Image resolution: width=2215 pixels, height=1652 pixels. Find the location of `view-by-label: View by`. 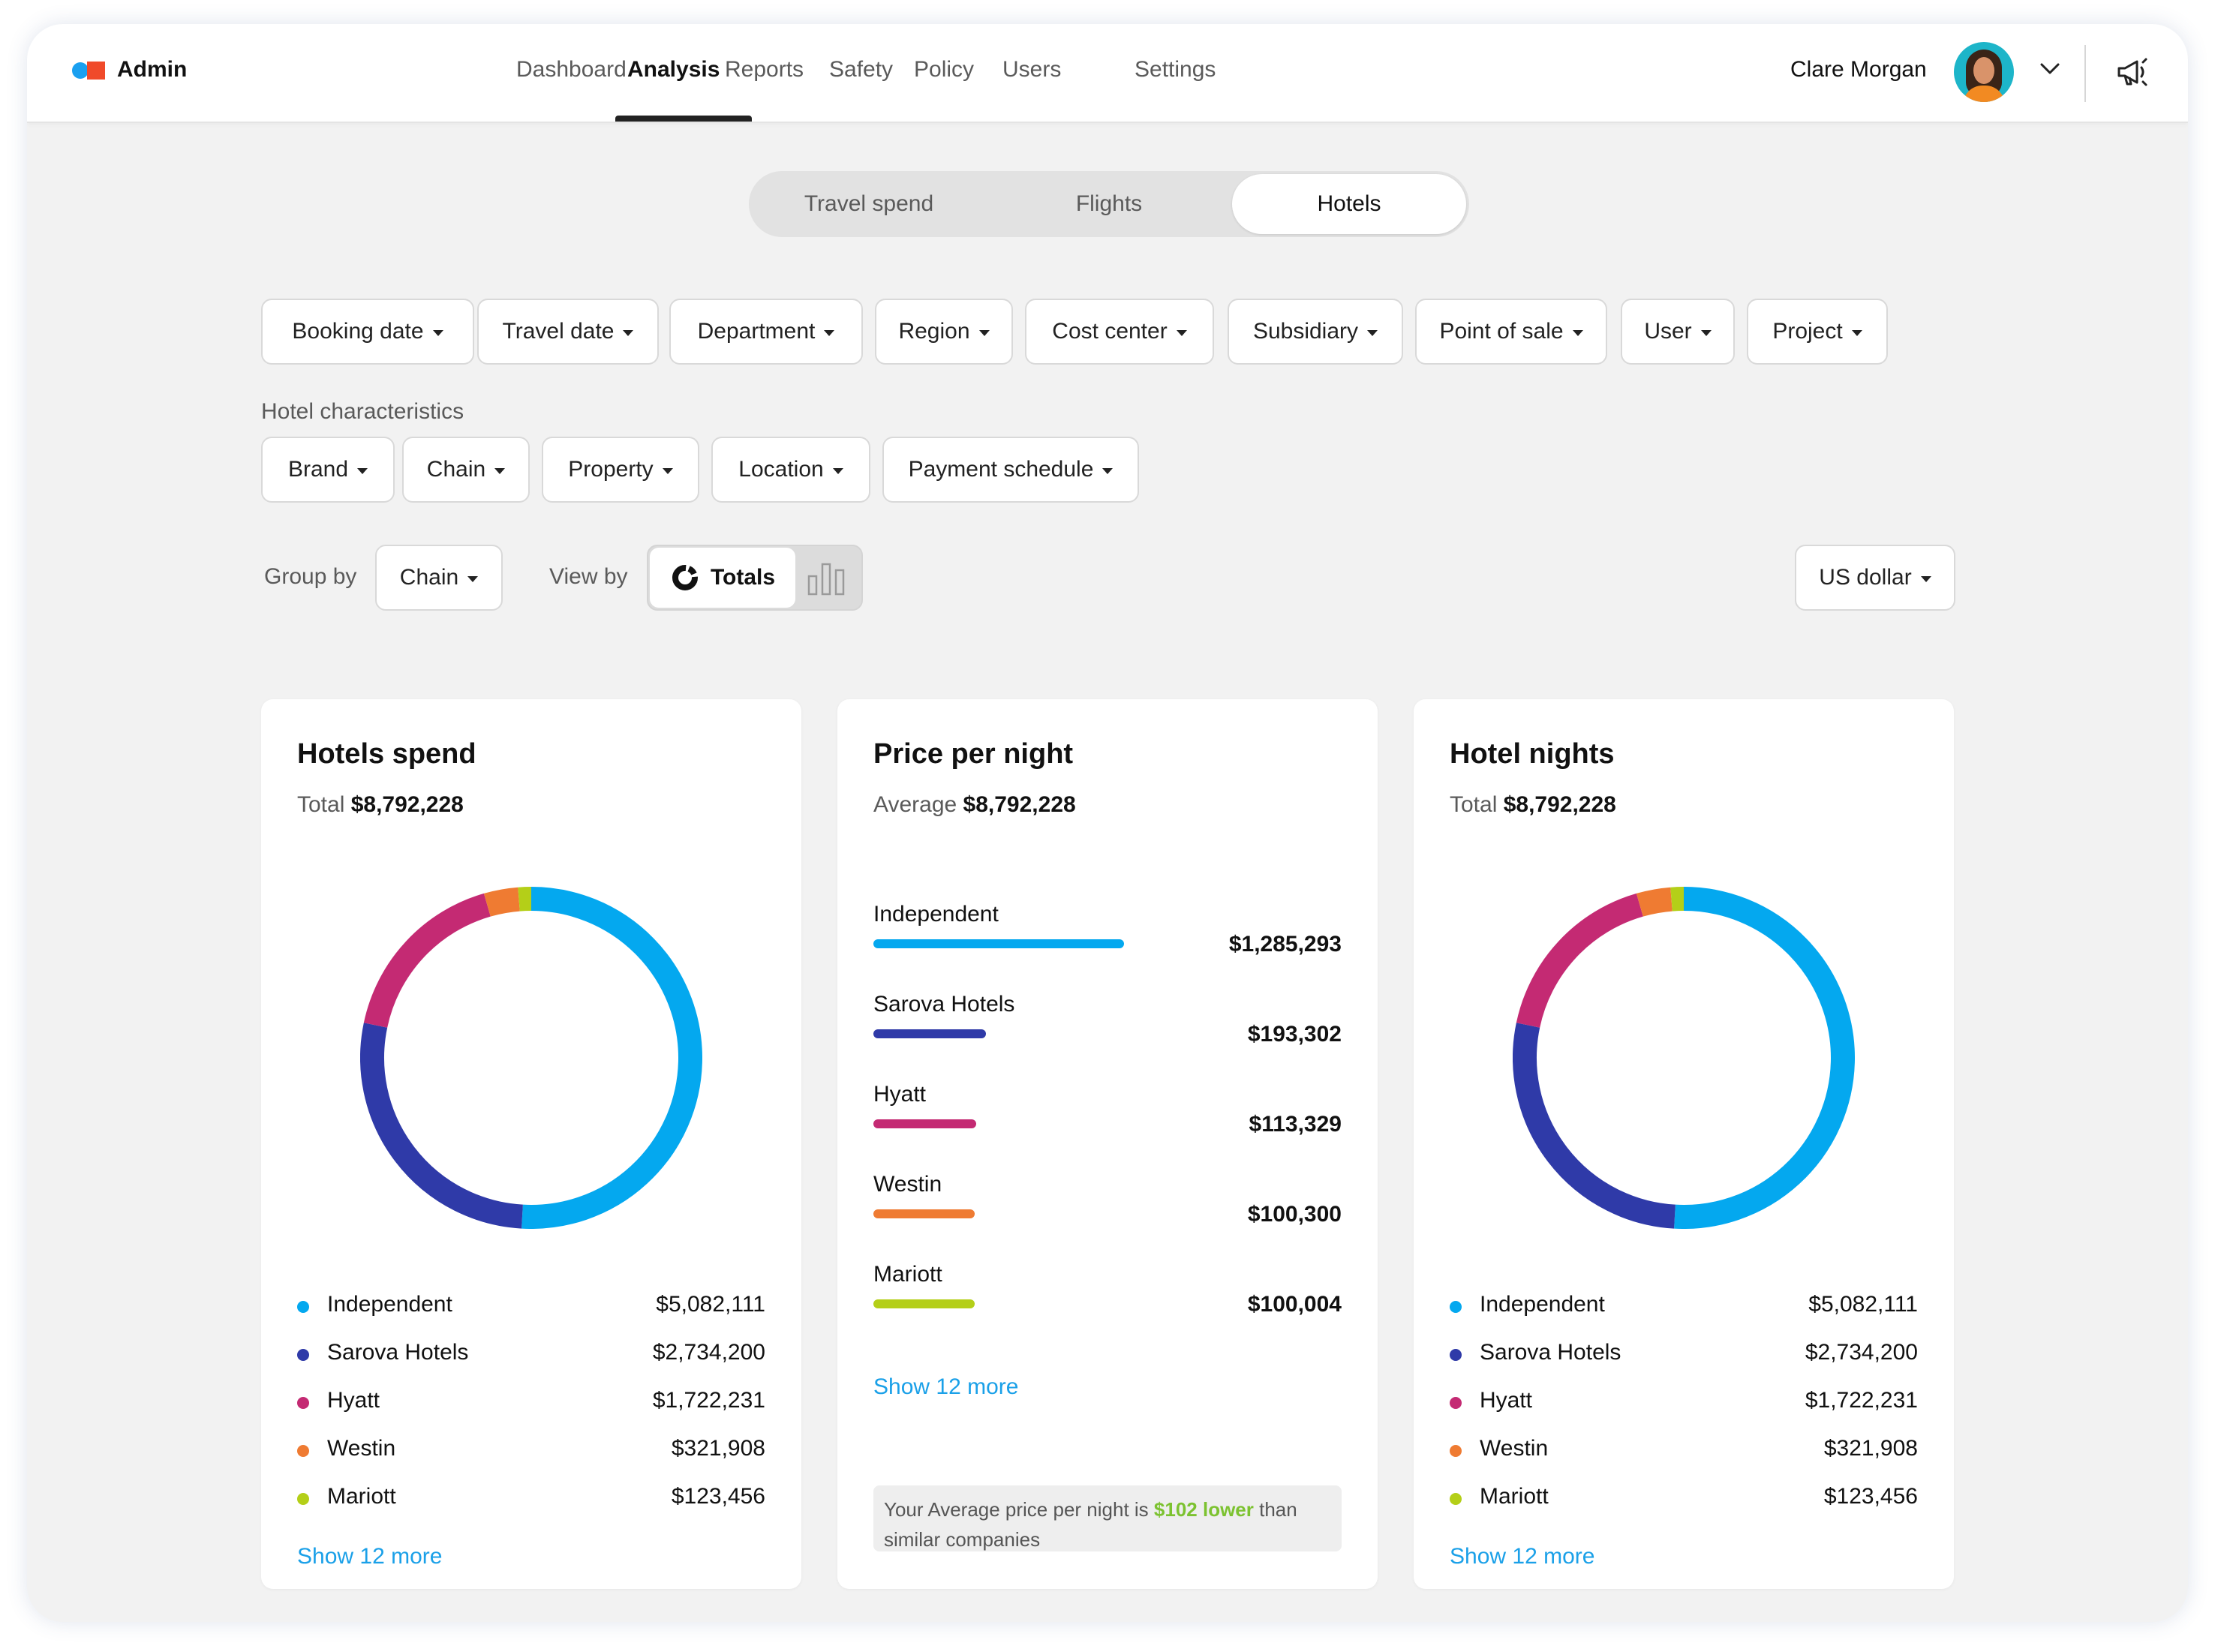

view-by-label: View by is located at coordinates (588, 576).